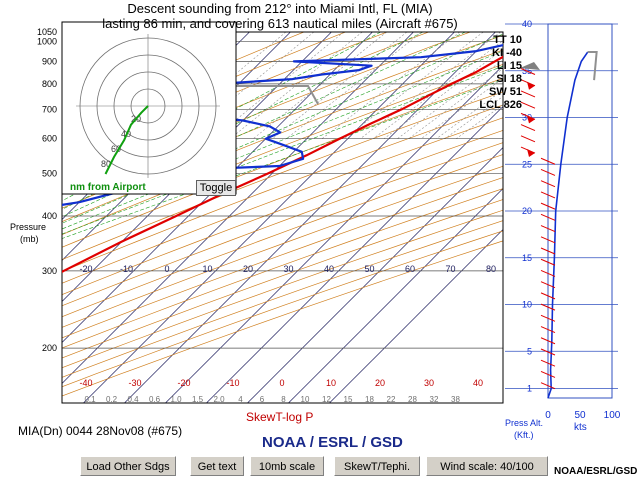 The width and height of the screenshot is (640, 480). Describe the element at coordinates (207, 269) in the screenshot. I see `isotherm-upper-label: 10` at that location.